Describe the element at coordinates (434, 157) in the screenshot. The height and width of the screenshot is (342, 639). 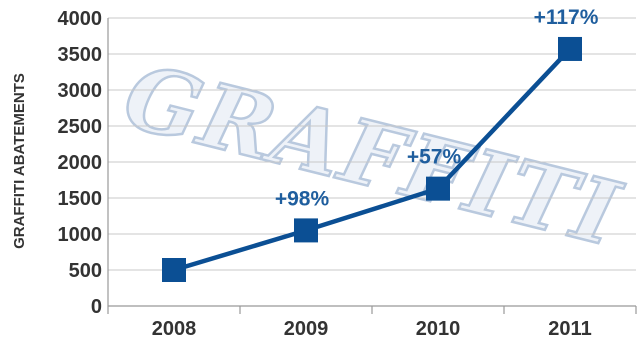
I see `growth-annotation: +57%` at that location.